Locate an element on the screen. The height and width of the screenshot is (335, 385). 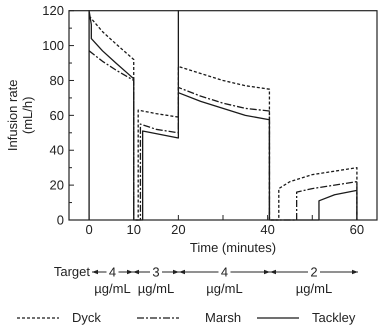
x-axis-title: Time (minutes) is located at coordinates (233, 247).